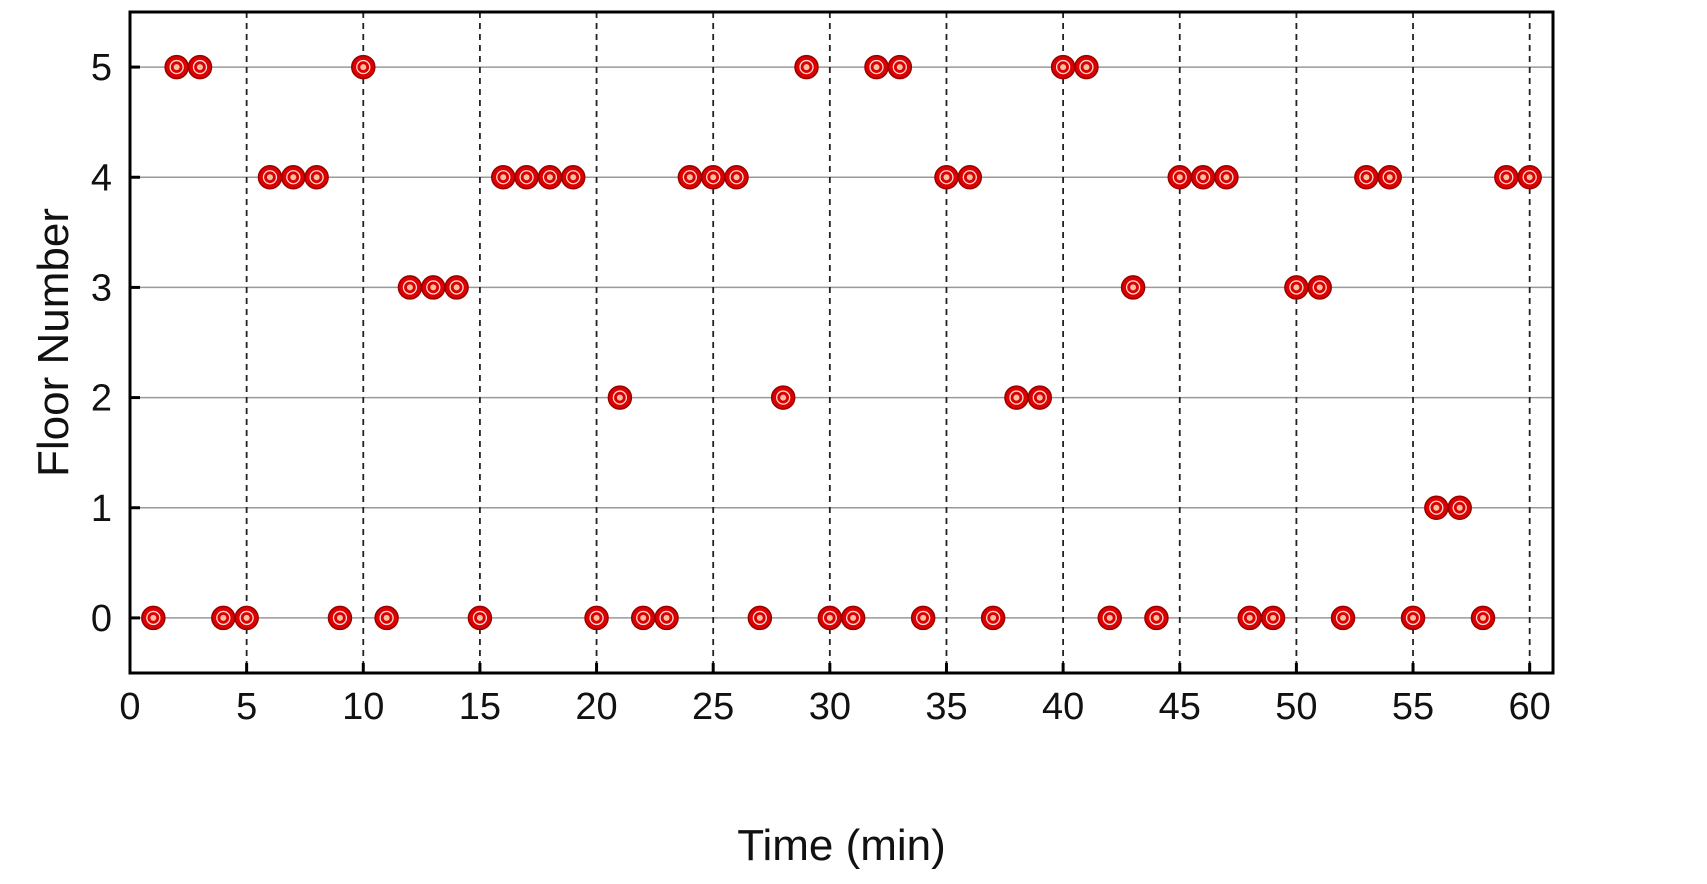 The width and height of the screenshot is (1707, 884). I want to click on x-tick-label: 40, so click(1063, 707).